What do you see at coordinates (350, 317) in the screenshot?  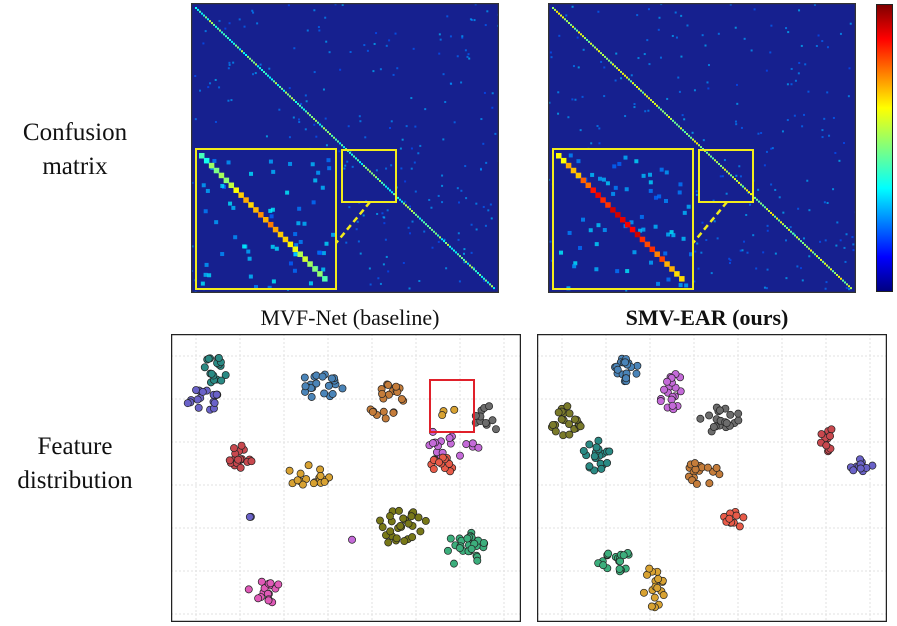 I see `caption-baseline: MVF-Net (baseline)` at bounding box center [350, 317].